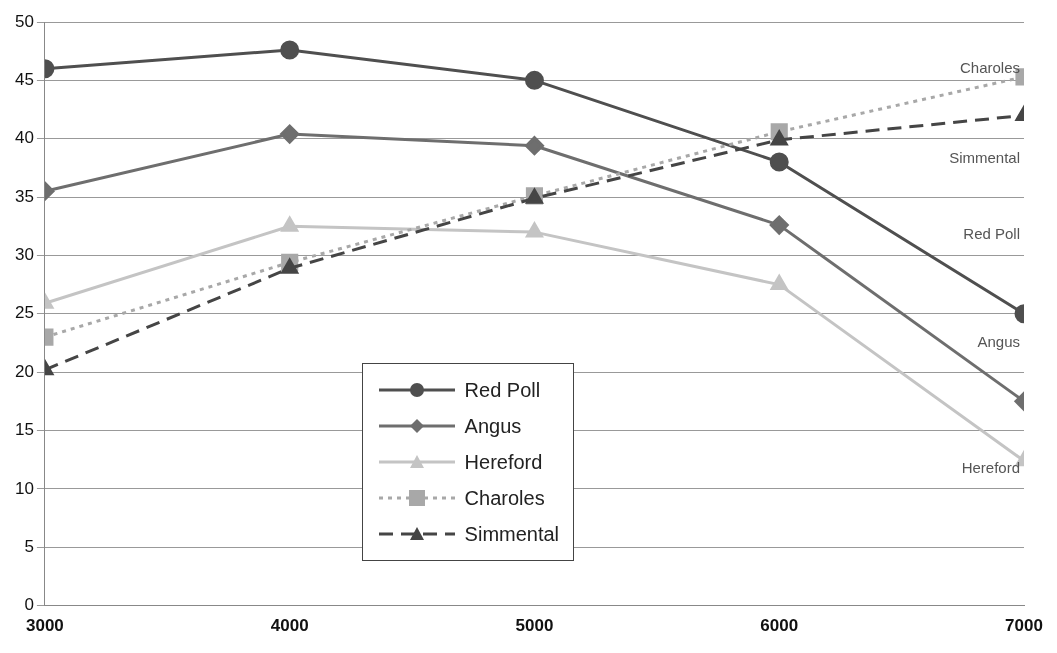 Image resolution: width=1057 pixels, height=653 pixels. I want to click on x-tick-label: 3000, so click(45, 626).